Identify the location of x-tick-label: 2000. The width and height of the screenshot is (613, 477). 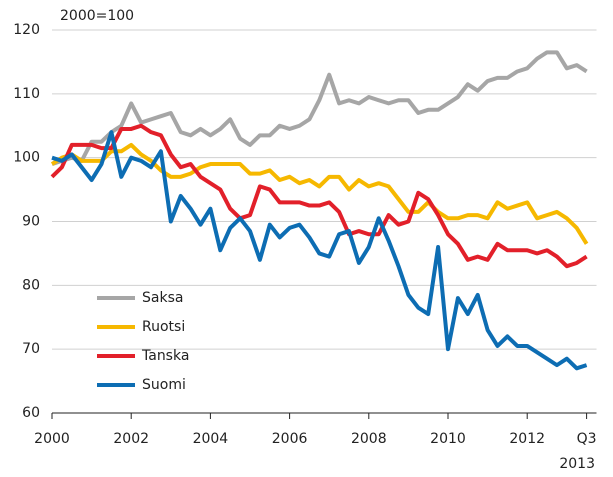
(52, 439).